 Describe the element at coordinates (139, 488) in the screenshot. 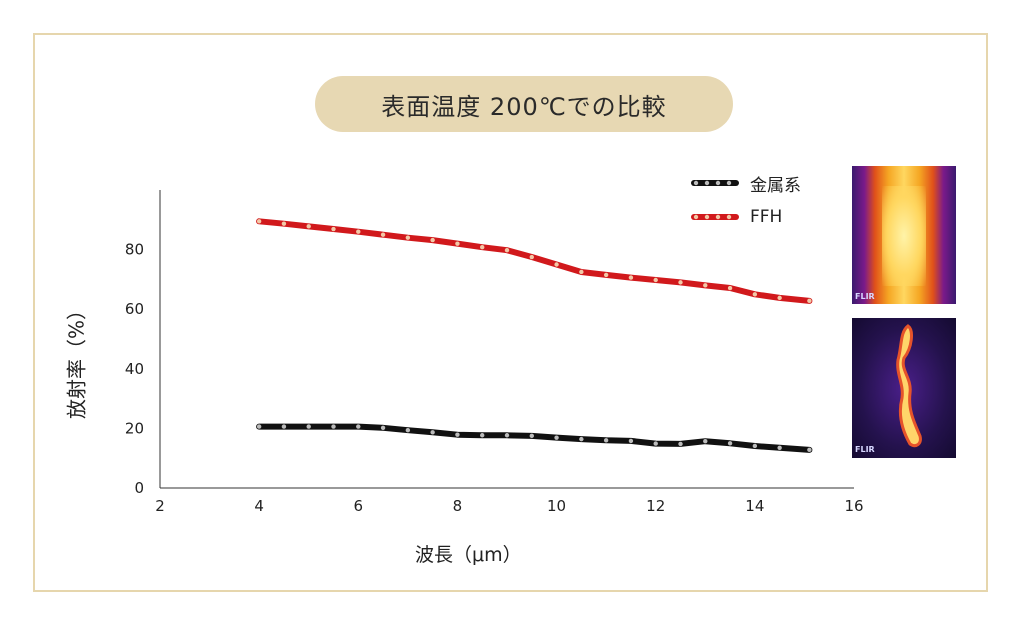

I see `y-tick-label: 0` at that location.